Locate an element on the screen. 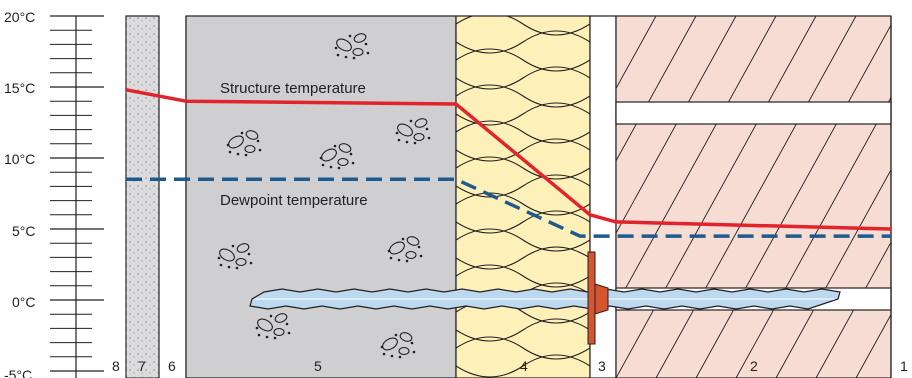  layer-number-1: 1 is located at coordinates (904, 366).